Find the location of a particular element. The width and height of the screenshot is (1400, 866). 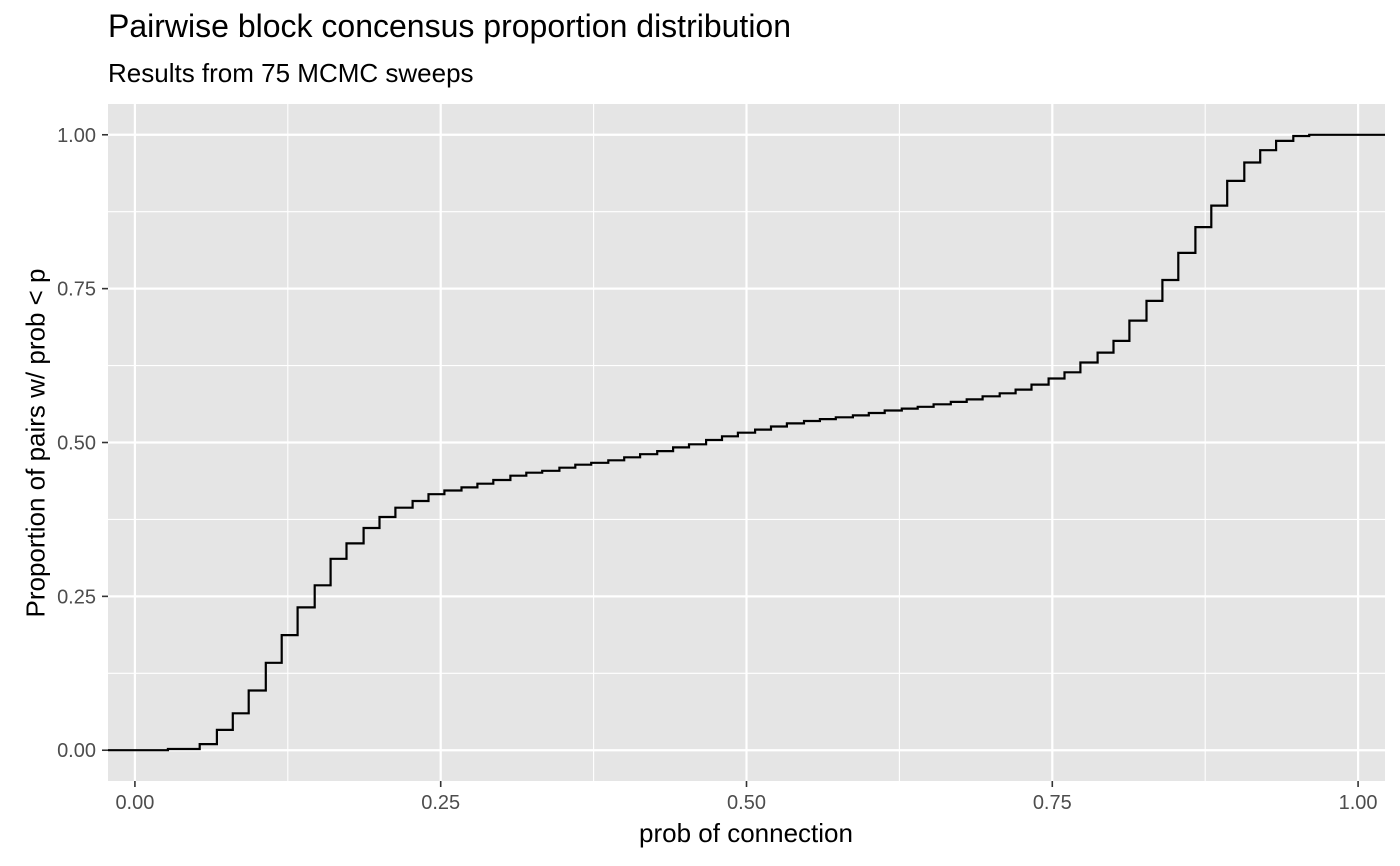

y-tick-label: 0.75 is located at coordinates (76, 290).